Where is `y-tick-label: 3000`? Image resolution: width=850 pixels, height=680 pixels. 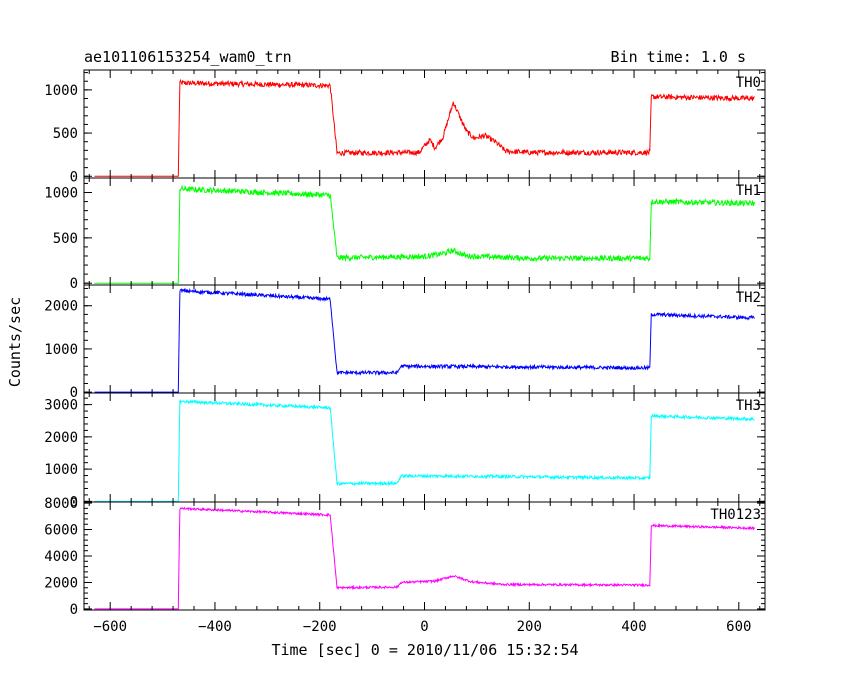
y-tick-label: 3000 is located at coordinates (61, 406).